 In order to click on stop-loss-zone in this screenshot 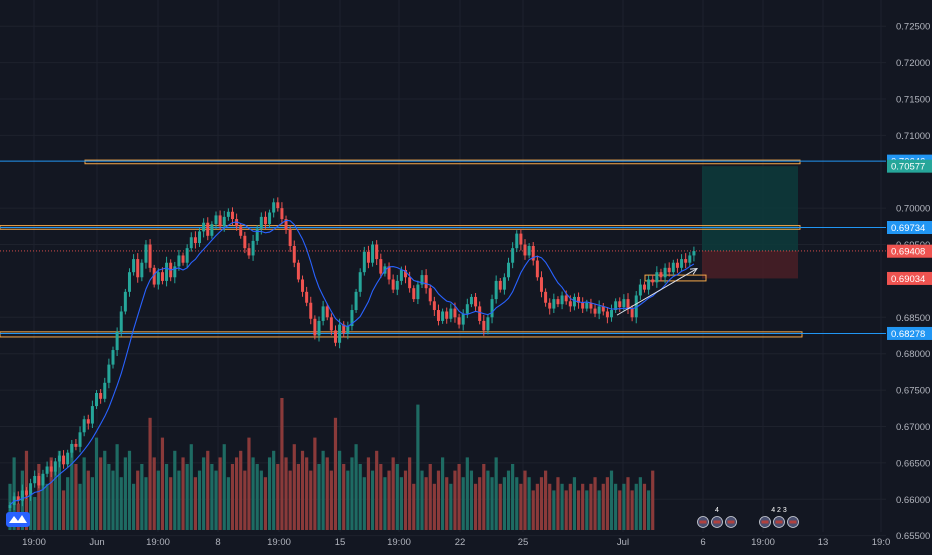, I will do `click(750, 264)`.